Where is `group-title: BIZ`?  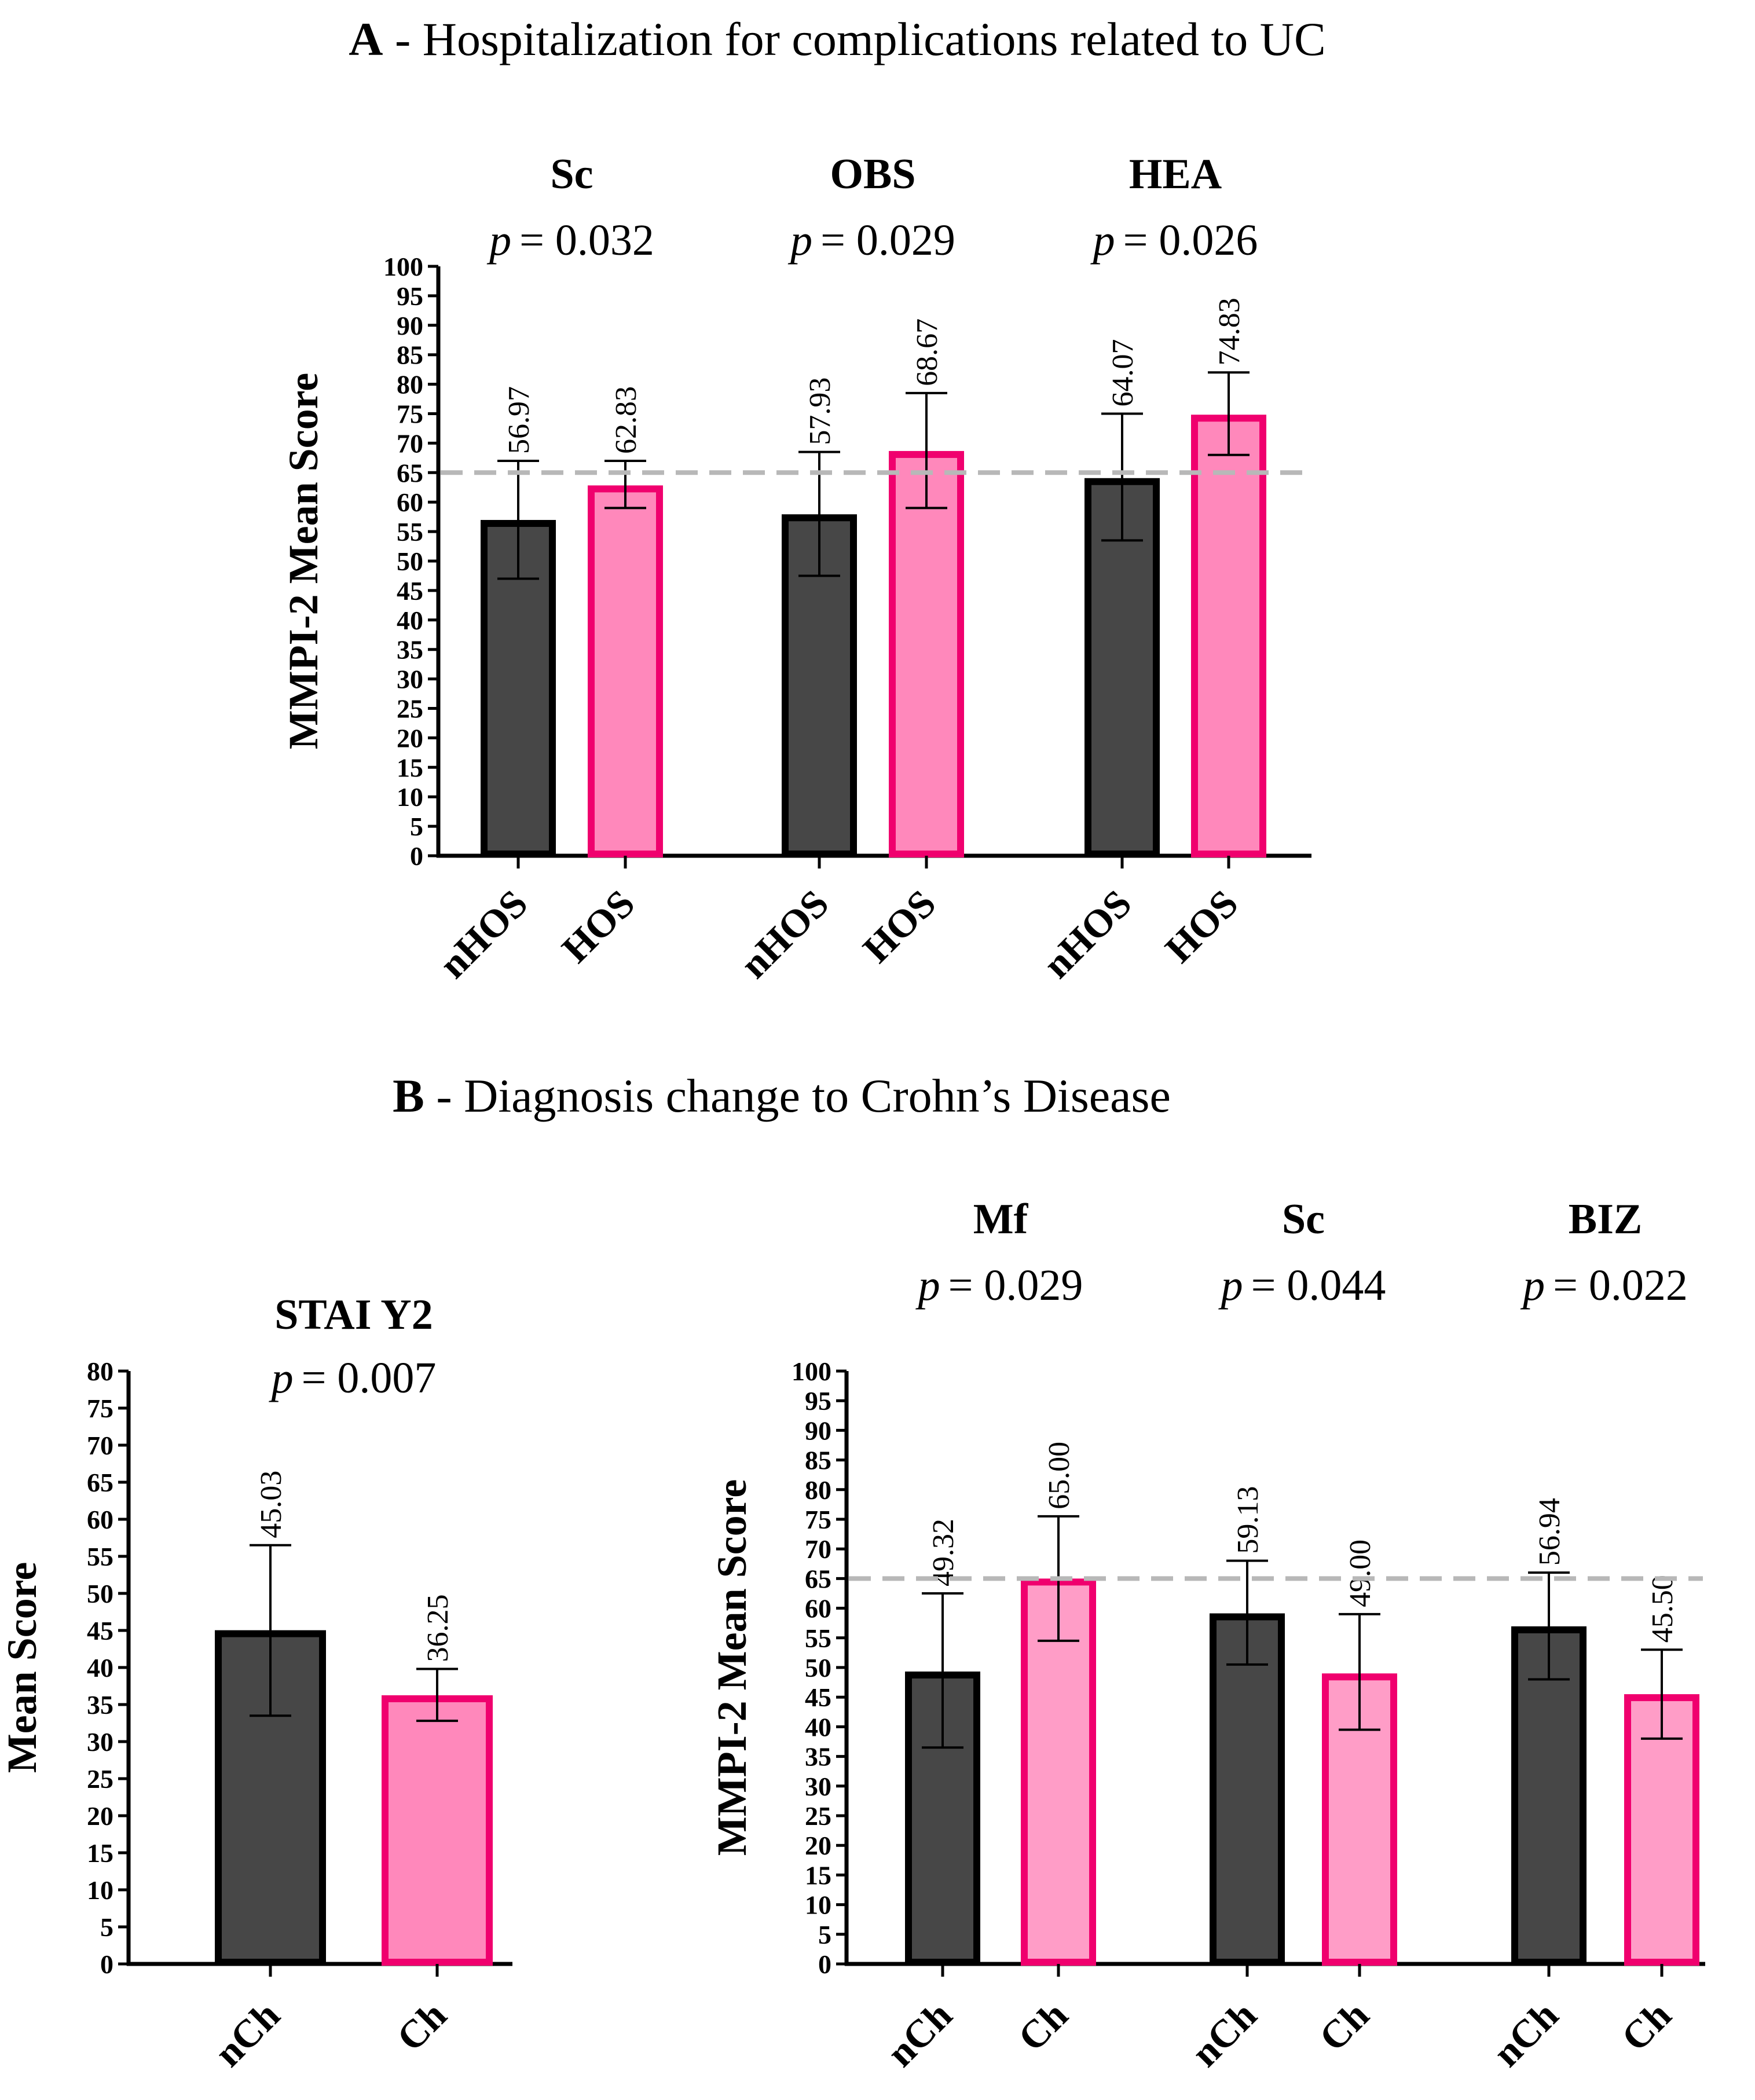 group-title: BIZ is located at coordinates (1606, 1219).